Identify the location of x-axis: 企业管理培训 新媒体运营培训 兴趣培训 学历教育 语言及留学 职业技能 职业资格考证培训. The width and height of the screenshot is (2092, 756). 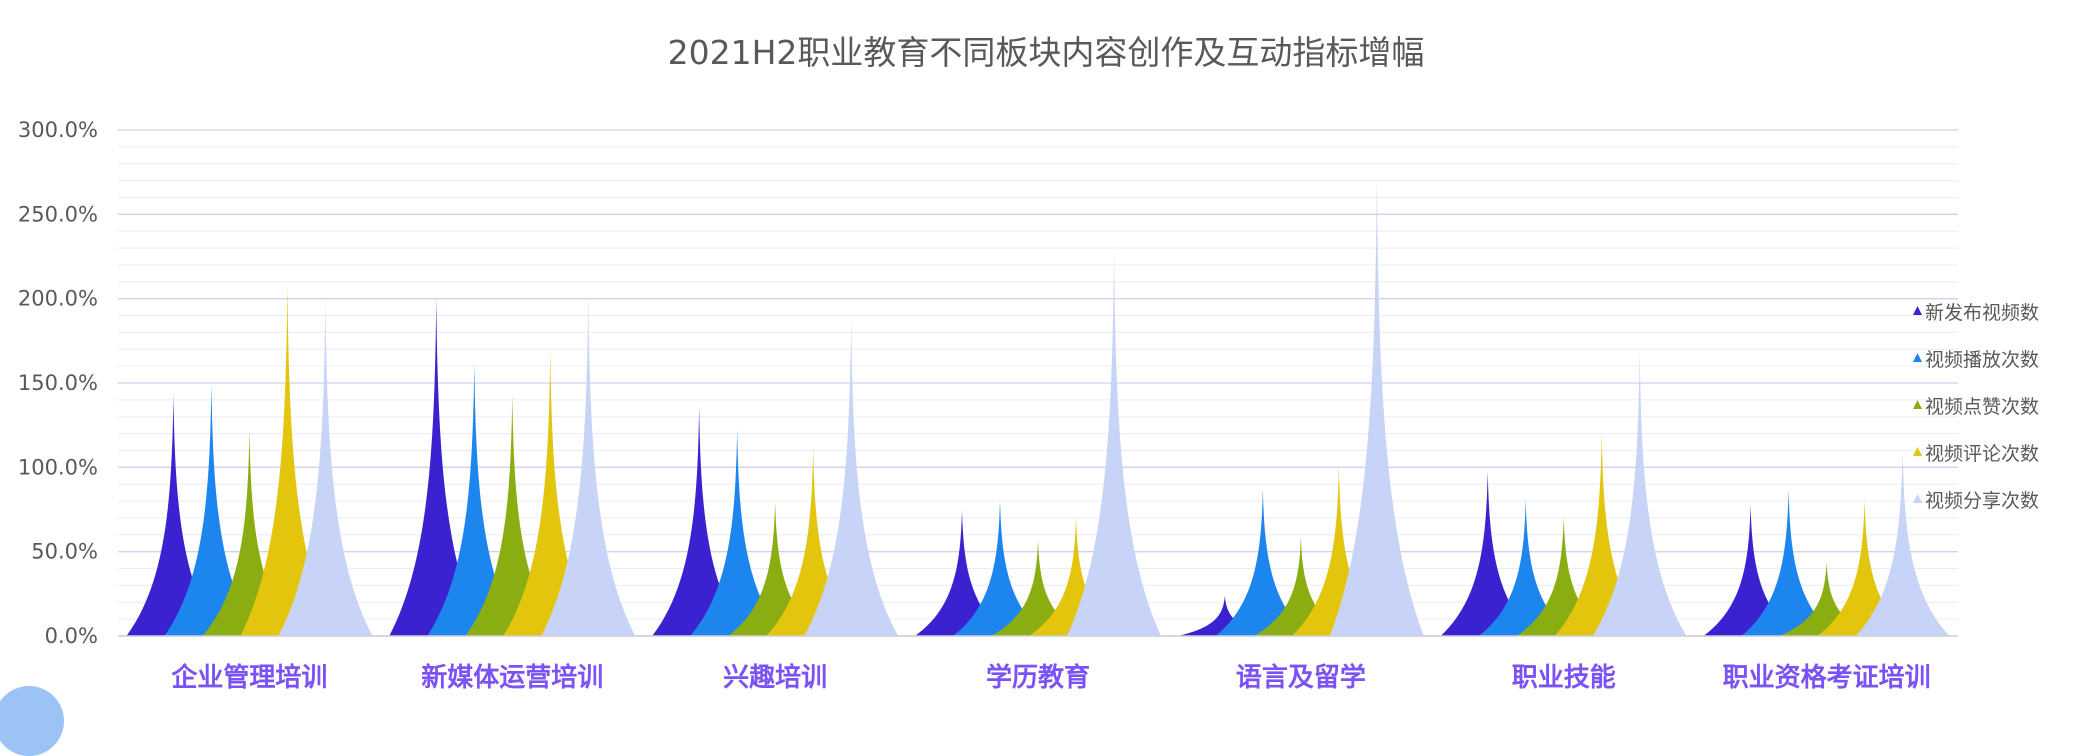
(1038, 664).